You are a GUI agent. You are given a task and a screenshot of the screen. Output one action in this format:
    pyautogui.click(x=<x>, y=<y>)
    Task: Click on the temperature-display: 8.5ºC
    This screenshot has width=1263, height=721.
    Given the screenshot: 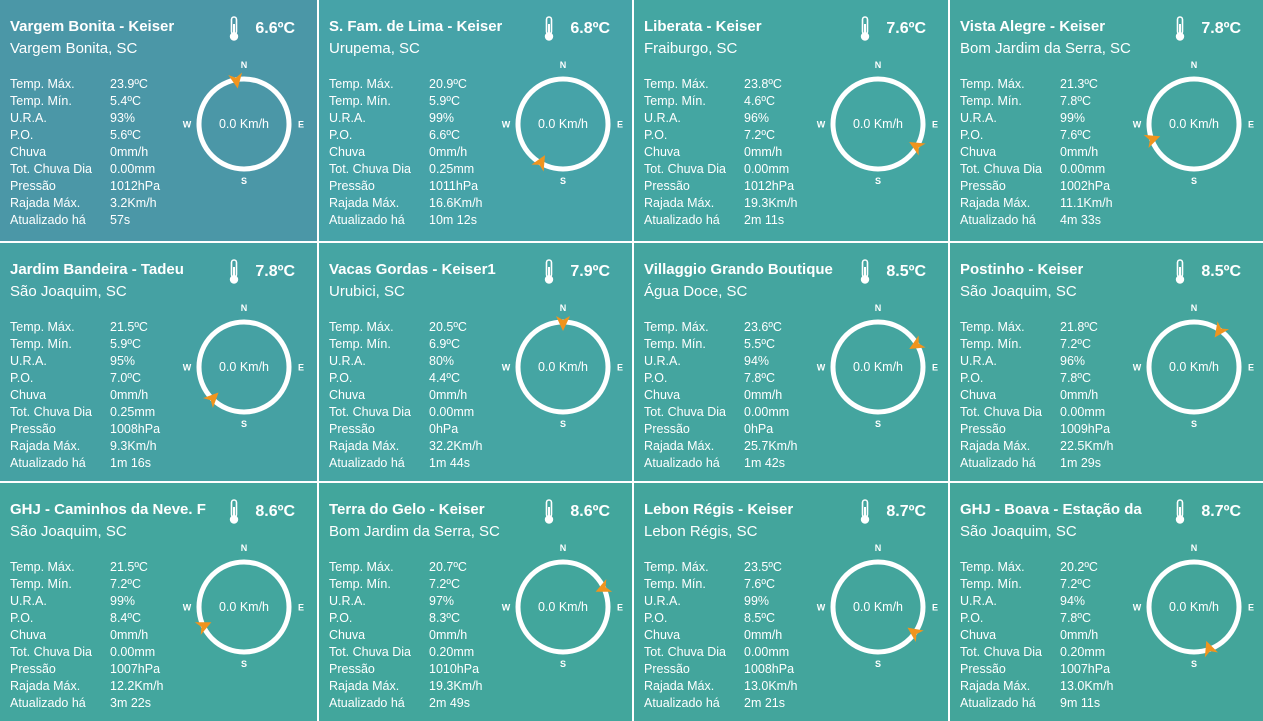 What is the action you would take?
    pyautogui.click(x=890, y=272)
    